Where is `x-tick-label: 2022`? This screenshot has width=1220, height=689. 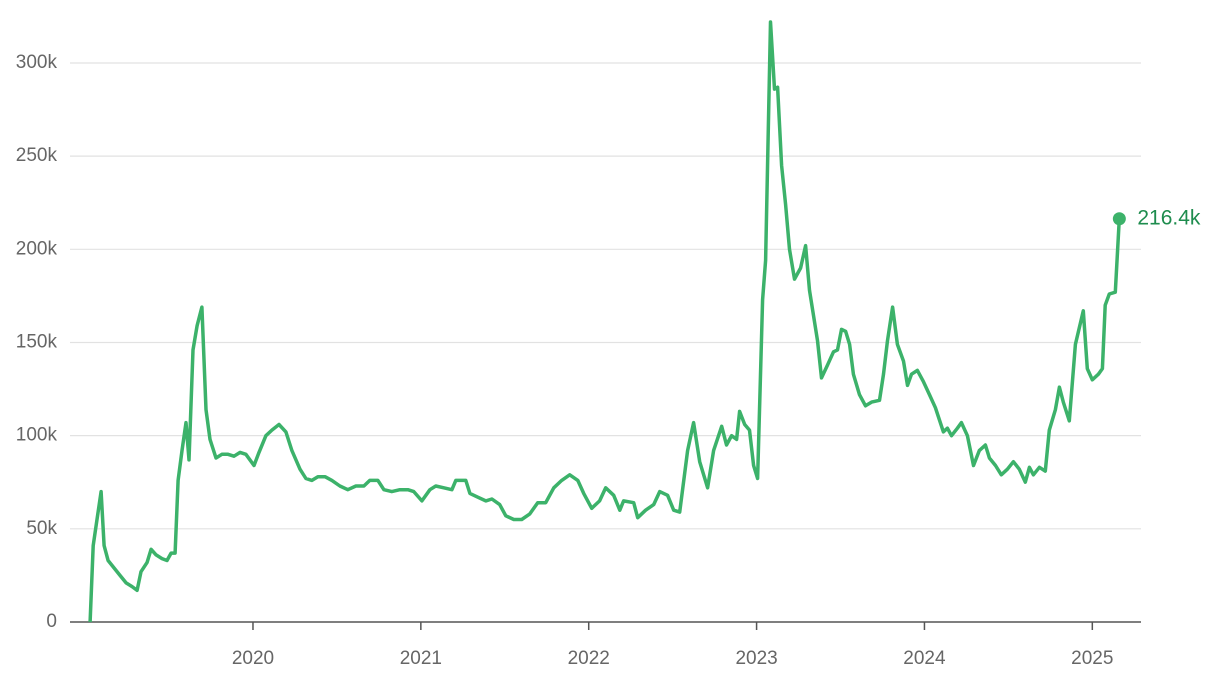
x-tick-label: 2022 is located at coordinates (589, 658).